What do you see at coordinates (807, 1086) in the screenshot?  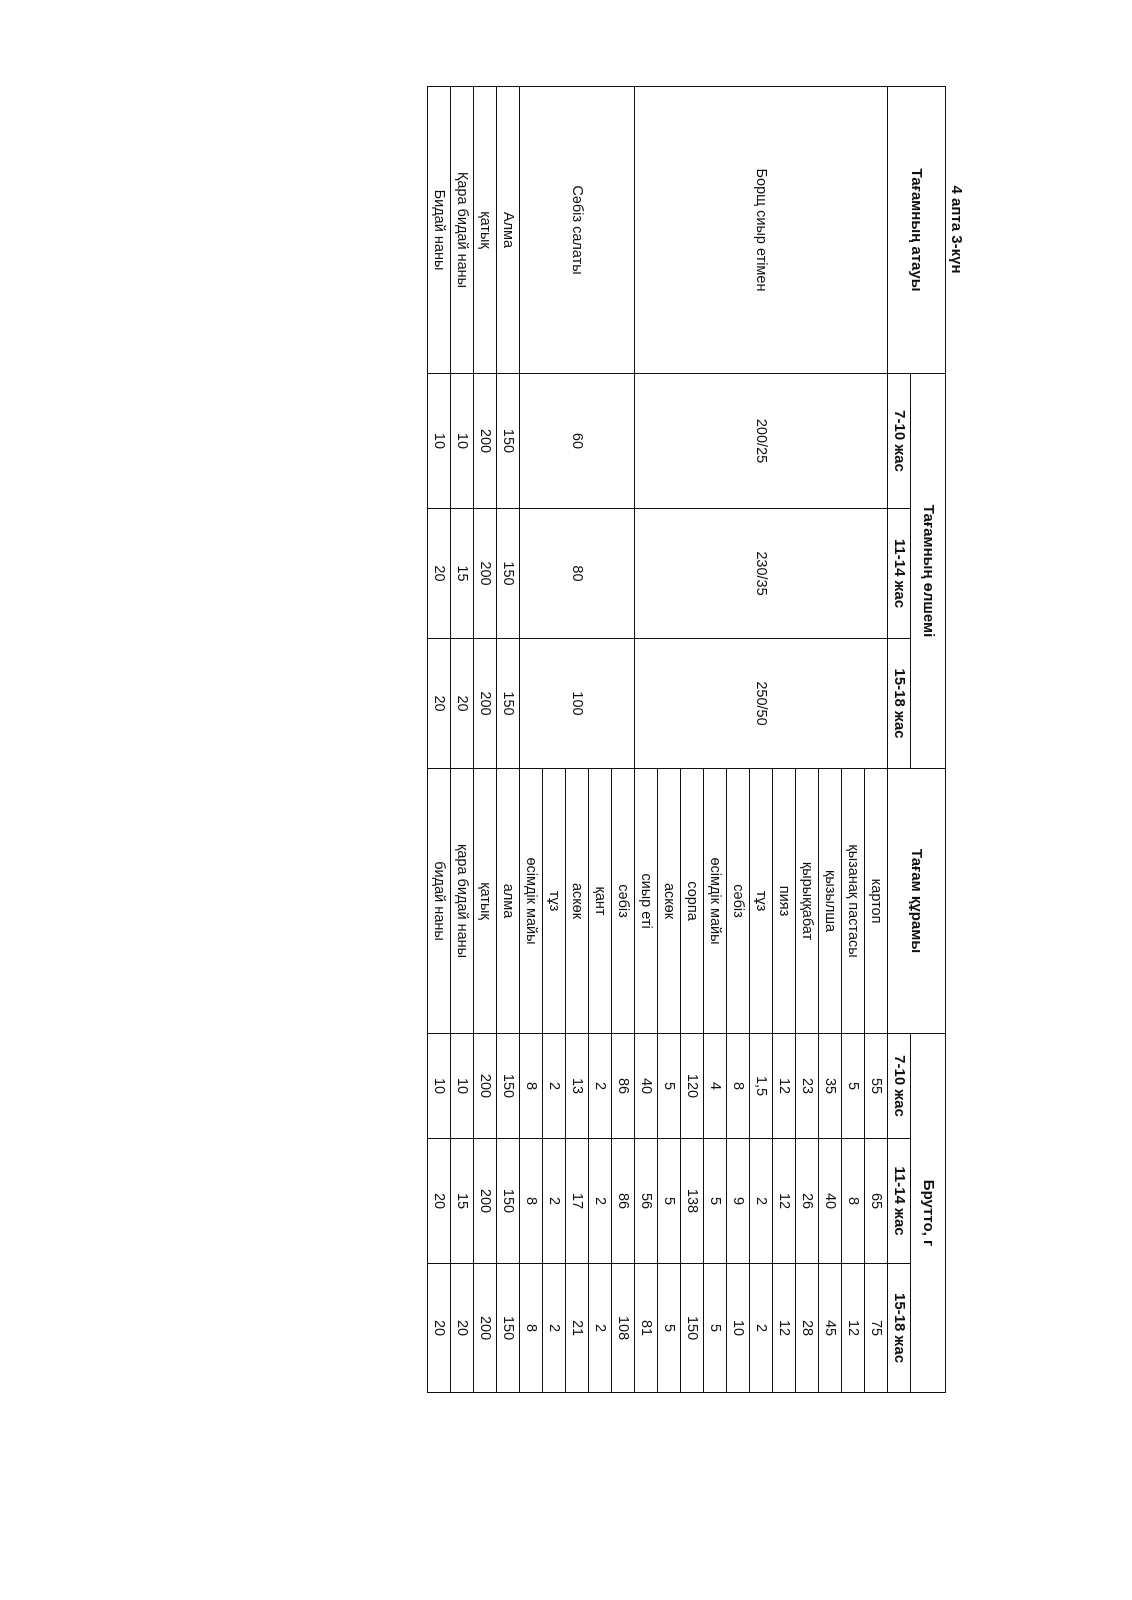 I see `brutto-value: 23` at bounding box center [807, 1086].